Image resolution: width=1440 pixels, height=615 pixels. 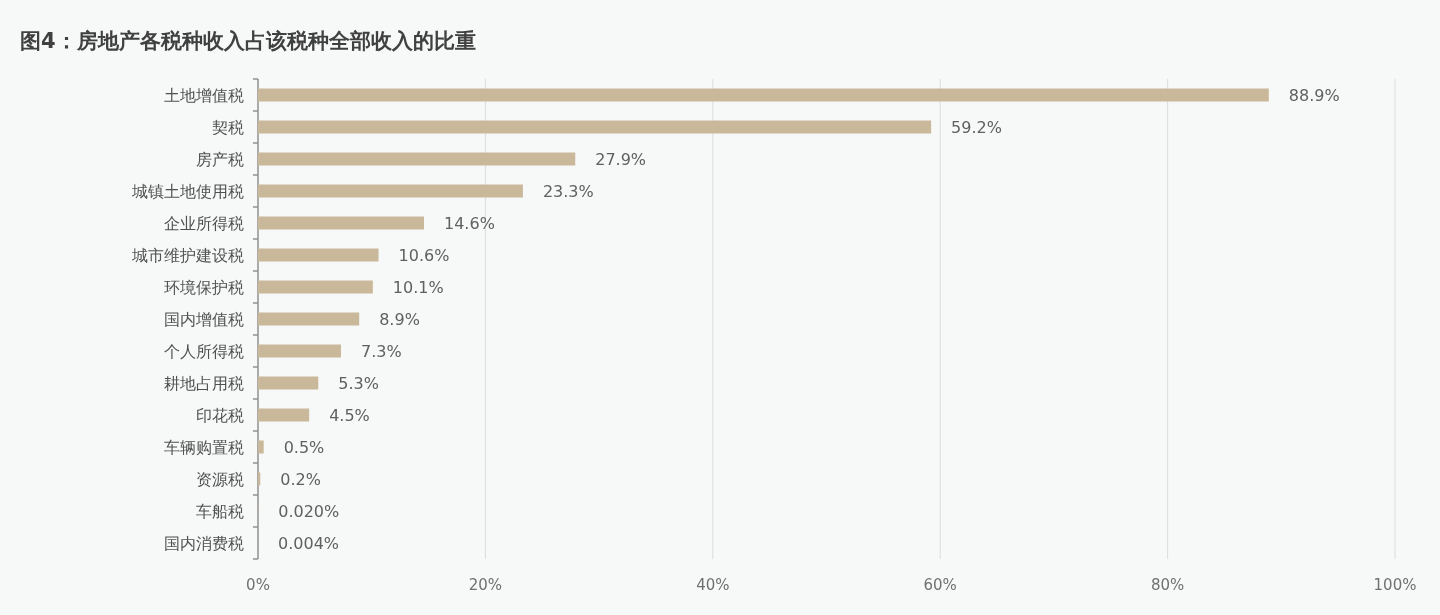 I want to click on y-tick-label: 房产税, so click(x=220, y=159).